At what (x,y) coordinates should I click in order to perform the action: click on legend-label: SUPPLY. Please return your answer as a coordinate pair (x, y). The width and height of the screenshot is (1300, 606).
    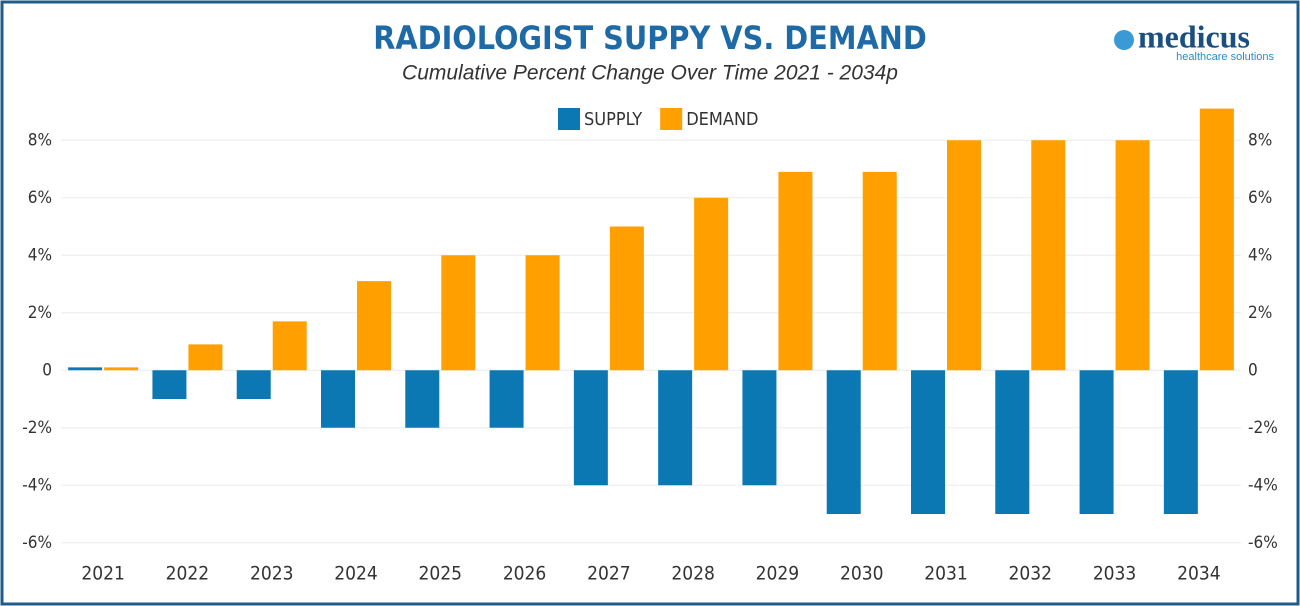
    Looking at the image, I should click on (613, 119).